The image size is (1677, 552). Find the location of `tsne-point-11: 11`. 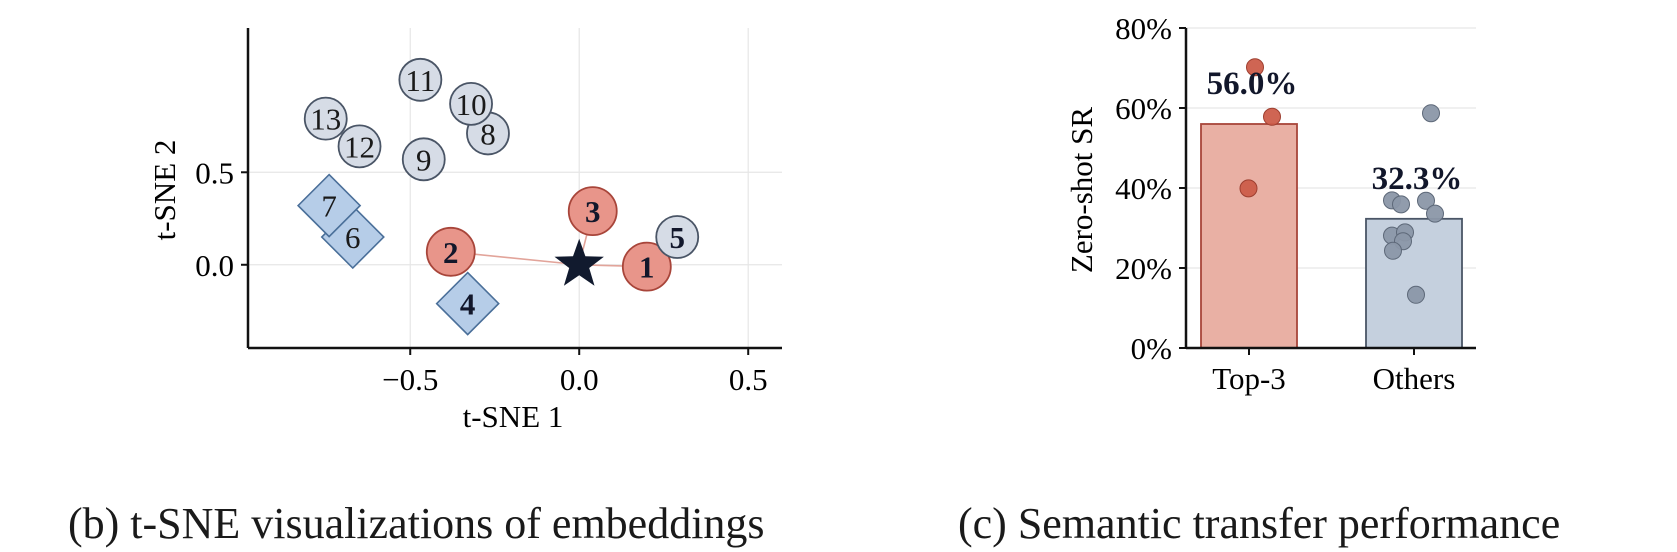

tsne-point-11: 11 is located at coordinates (420, 79).